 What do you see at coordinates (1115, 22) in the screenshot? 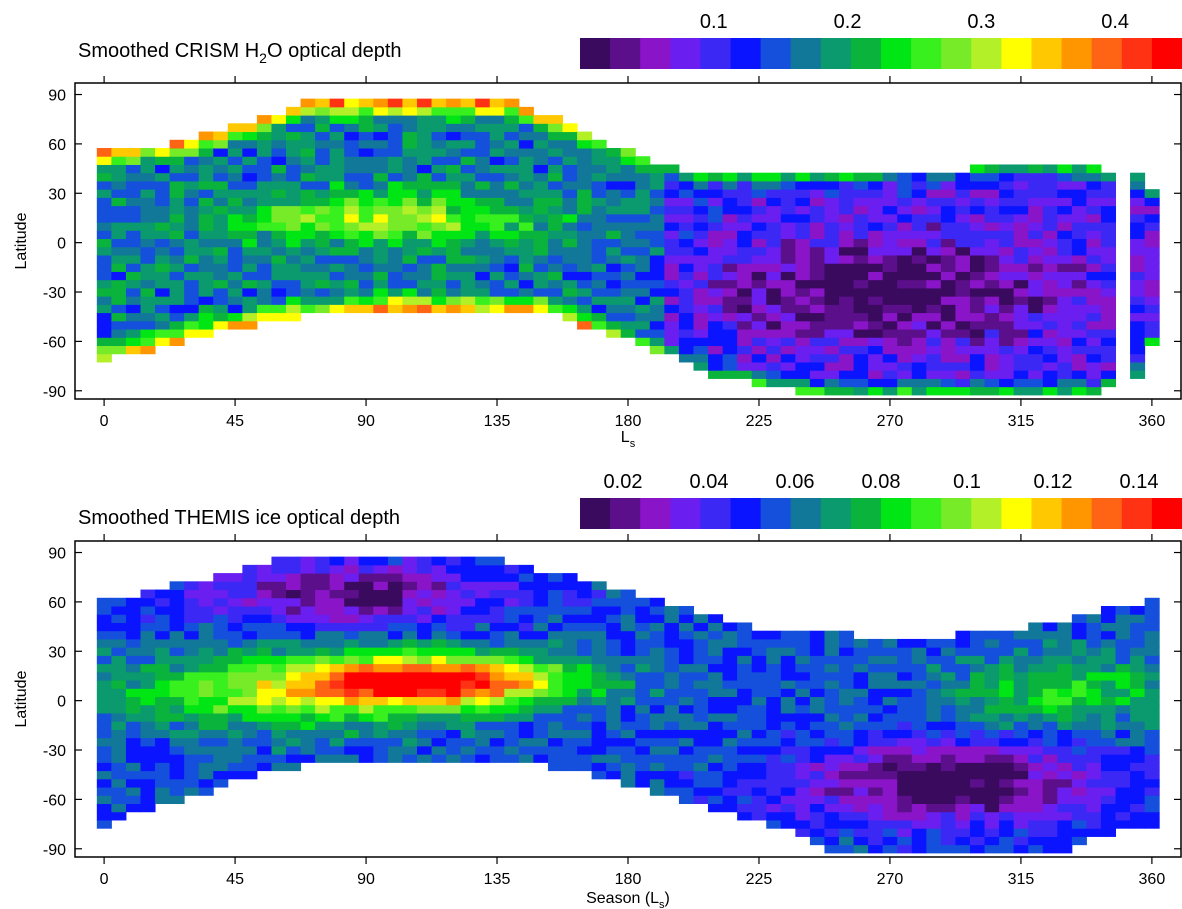
I see `colorbar-tick-label: 0.4` at bounding box center [1115, 22].